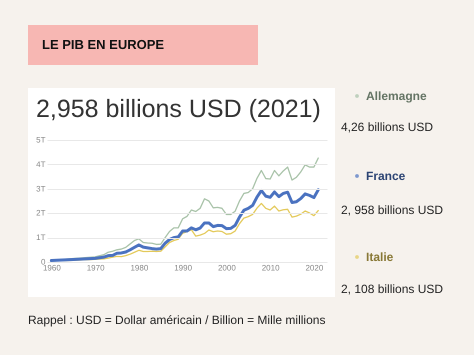 This screenshot has height=355, width=474. Describe the element at coordinates (314, 268) in the screenshot. I see `x-tick-label: 2020` at that location.